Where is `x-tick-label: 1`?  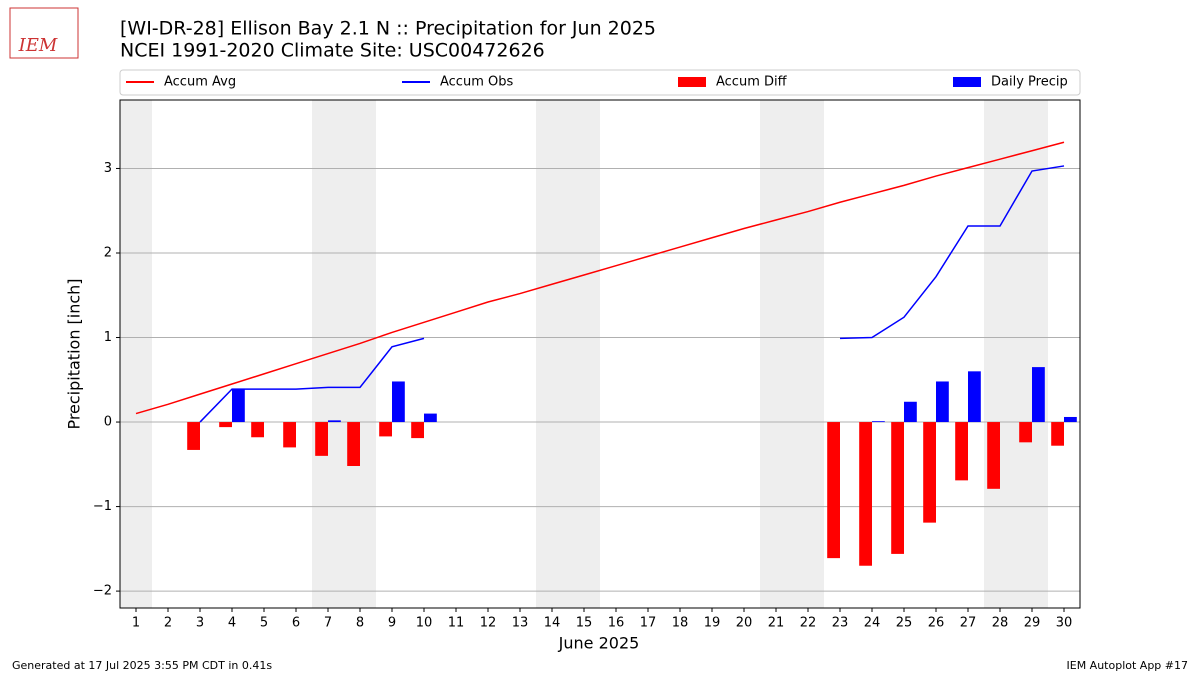
x-tick-label: 1 is located at coordinates (136, 623).